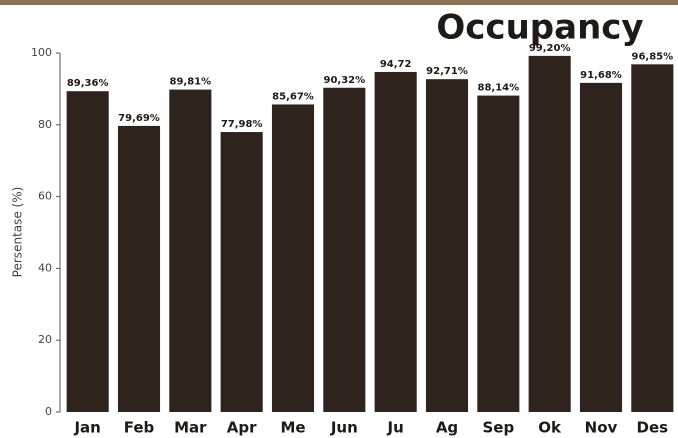 This screenshot has width=678, height=438. What do you see at coordinates (499, 88) in the screenshot?
I see `value-label: 88,14%` at bounding box center [499, 88].